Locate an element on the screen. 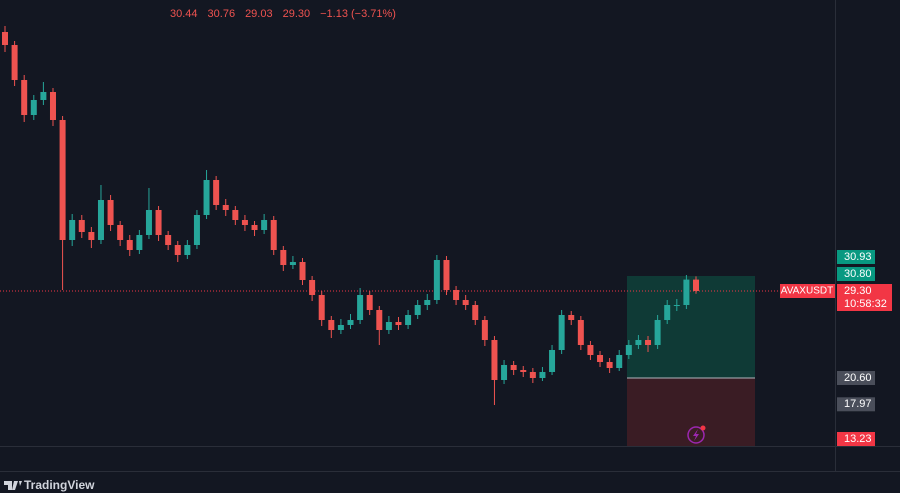  symbol-tag: AVAXUSDT is located at coordinates (807, 291).